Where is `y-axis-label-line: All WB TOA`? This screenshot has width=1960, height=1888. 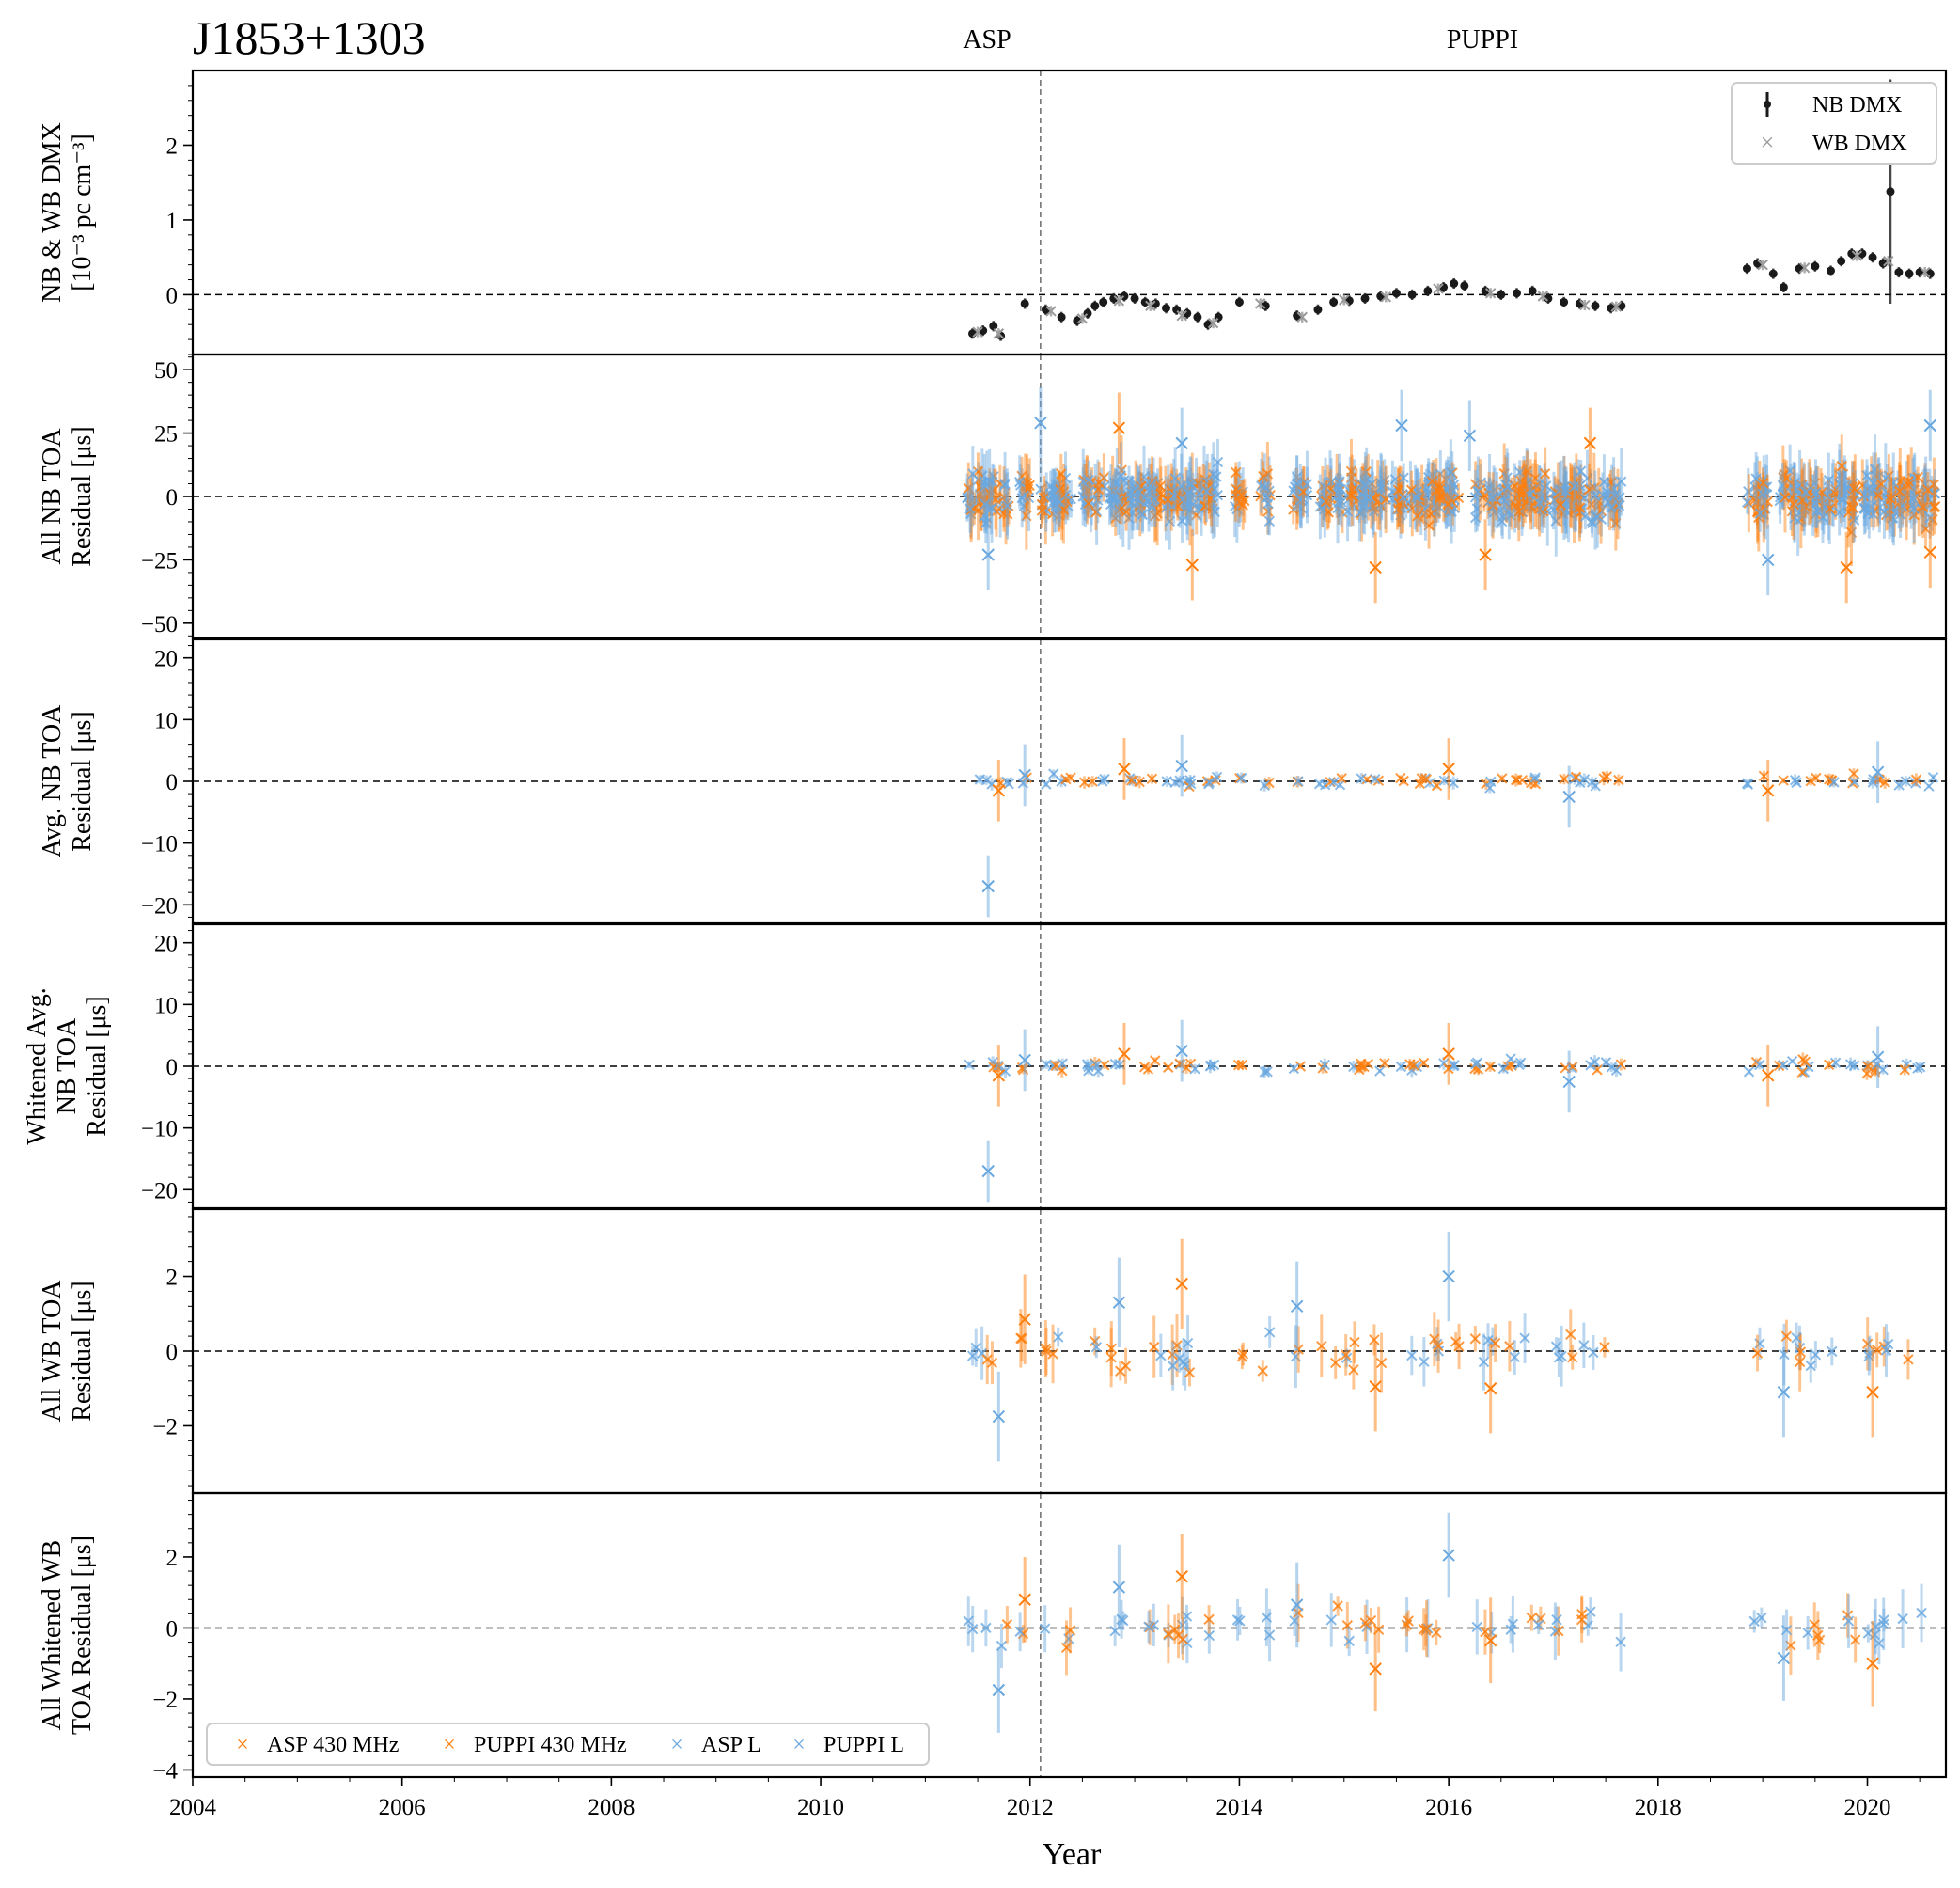 y-axis-label-line: All WB TOA is located at coordinates (52, 1352).